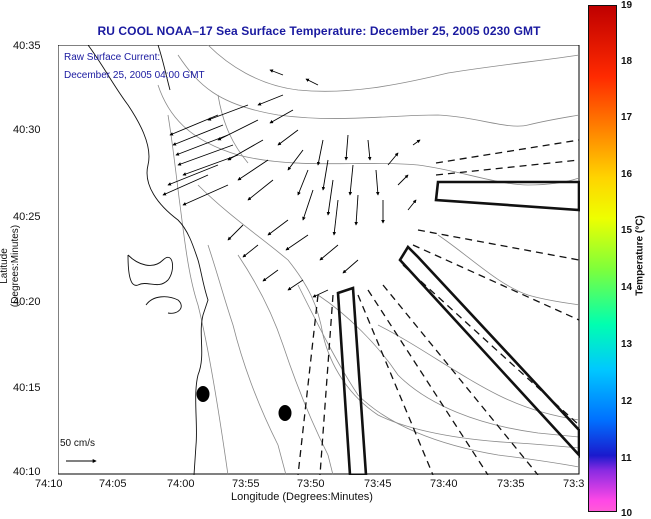  What do you see at coordinates (627, 61) in the screenshot?
I see `colorbar-tick: 18` at bounding box center [627, 61].